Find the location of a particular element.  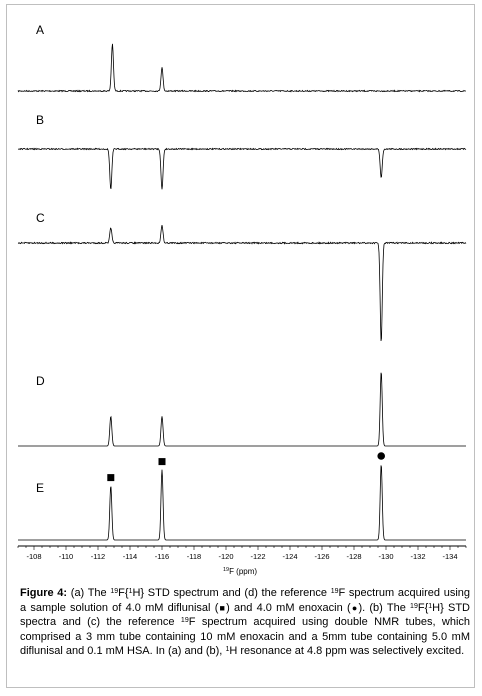

x-axis-tick-label: -134 is located at coordinates (449, 556).